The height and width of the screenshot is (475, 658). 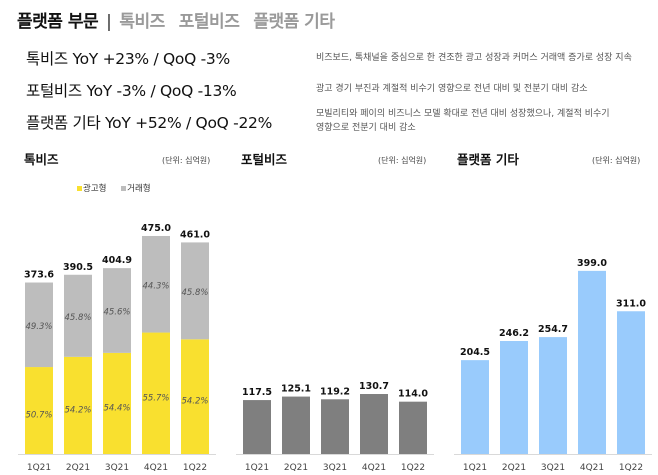 What do you see at coordinates (79, 188) in the screenshot?
I see `legend-swatch-ad` at bounding box center [79, 188].